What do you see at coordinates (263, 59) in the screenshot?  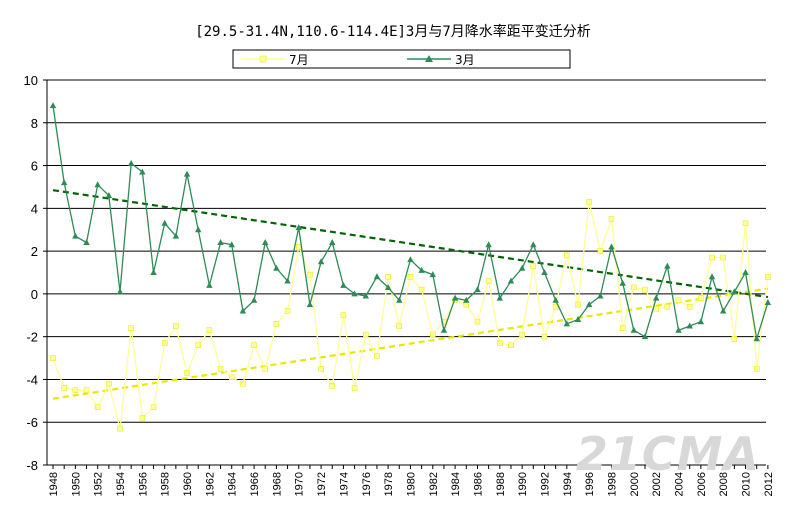 I see `legend-marker-july` at bounding box center [263, 59].